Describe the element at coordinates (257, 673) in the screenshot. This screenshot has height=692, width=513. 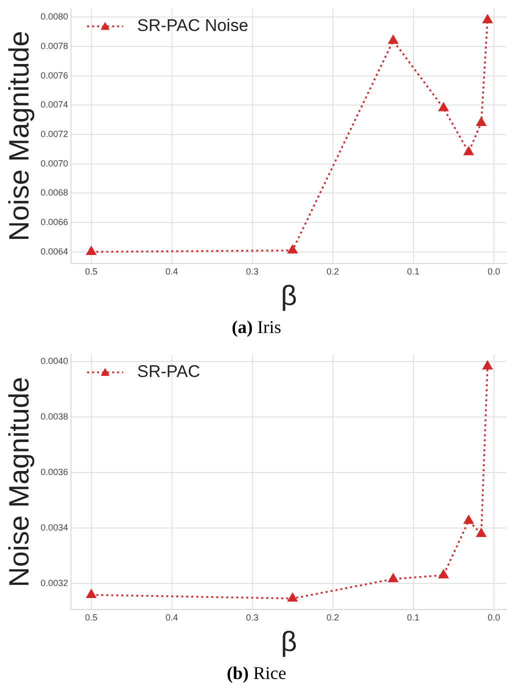
I see `text: (b) Rice` at that location.